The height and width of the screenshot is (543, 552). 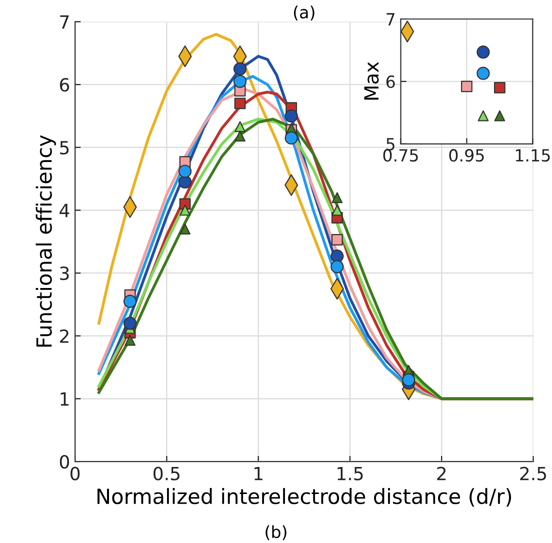 What do you see at coordinates (350, 473) in the screenshot?
I see `x-tick-label: 1.5` at bounding box center [350, 473].